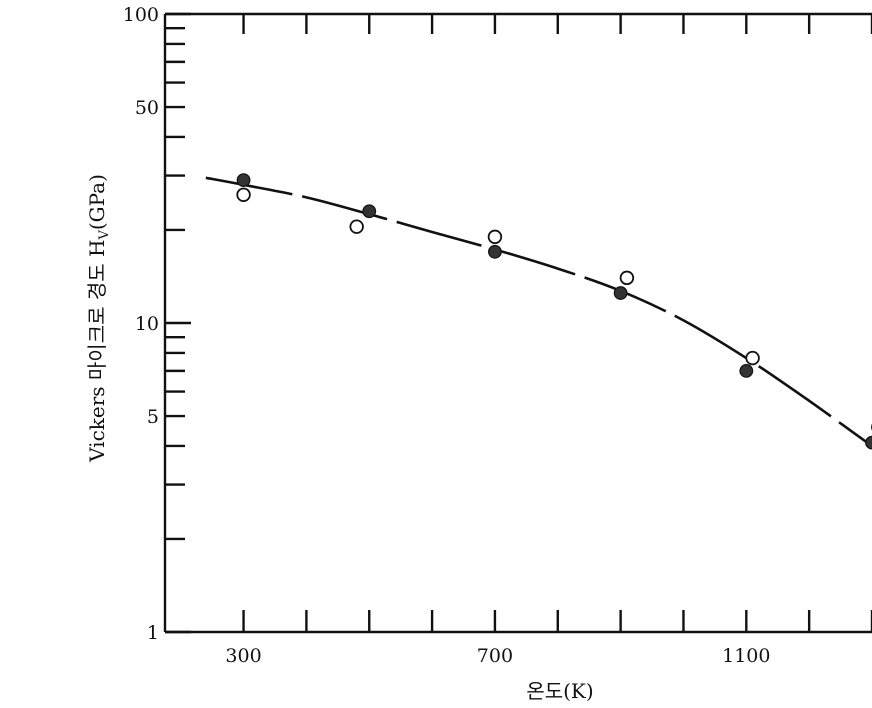 This screenshot has height=708, width=872. I want to click on y-axis-title-subscript: V, so click(104, 235).